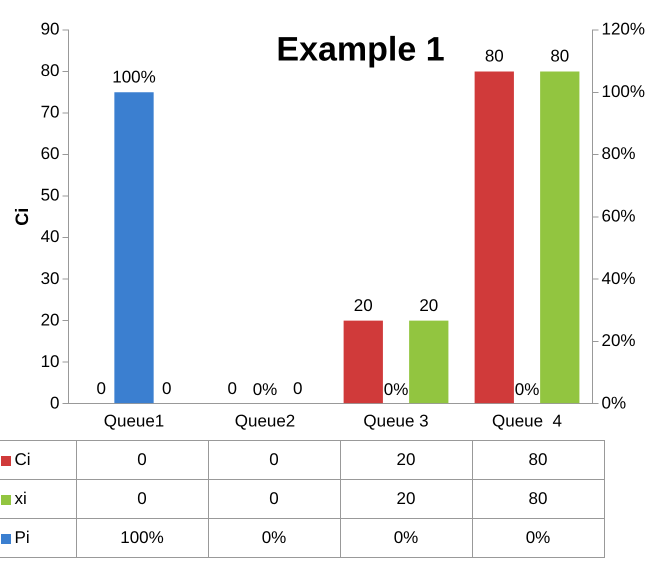  I want to click on chart-title: Example 1, so click(360, 49).